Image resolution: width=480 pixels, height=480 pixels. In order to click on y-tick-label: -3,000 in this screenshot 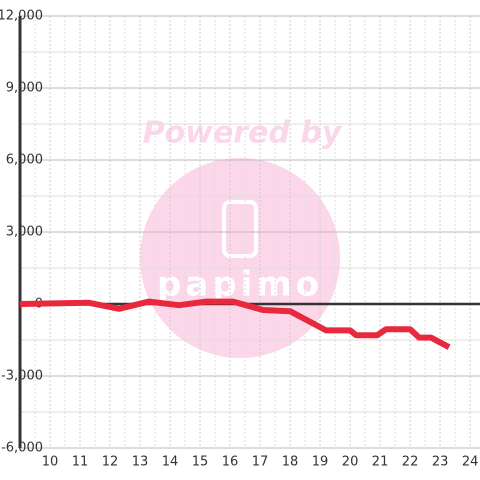, I will do `click(22, 376)`.